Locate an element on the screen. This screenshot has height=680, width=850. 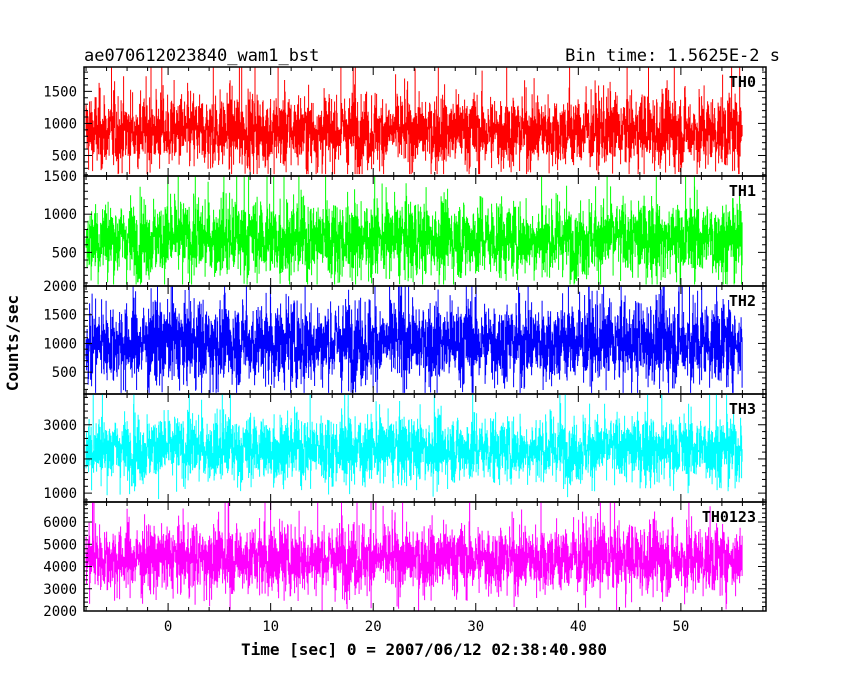
panel-th0: 500 1000 1500 TH0 is located at coordinates (405, 121).